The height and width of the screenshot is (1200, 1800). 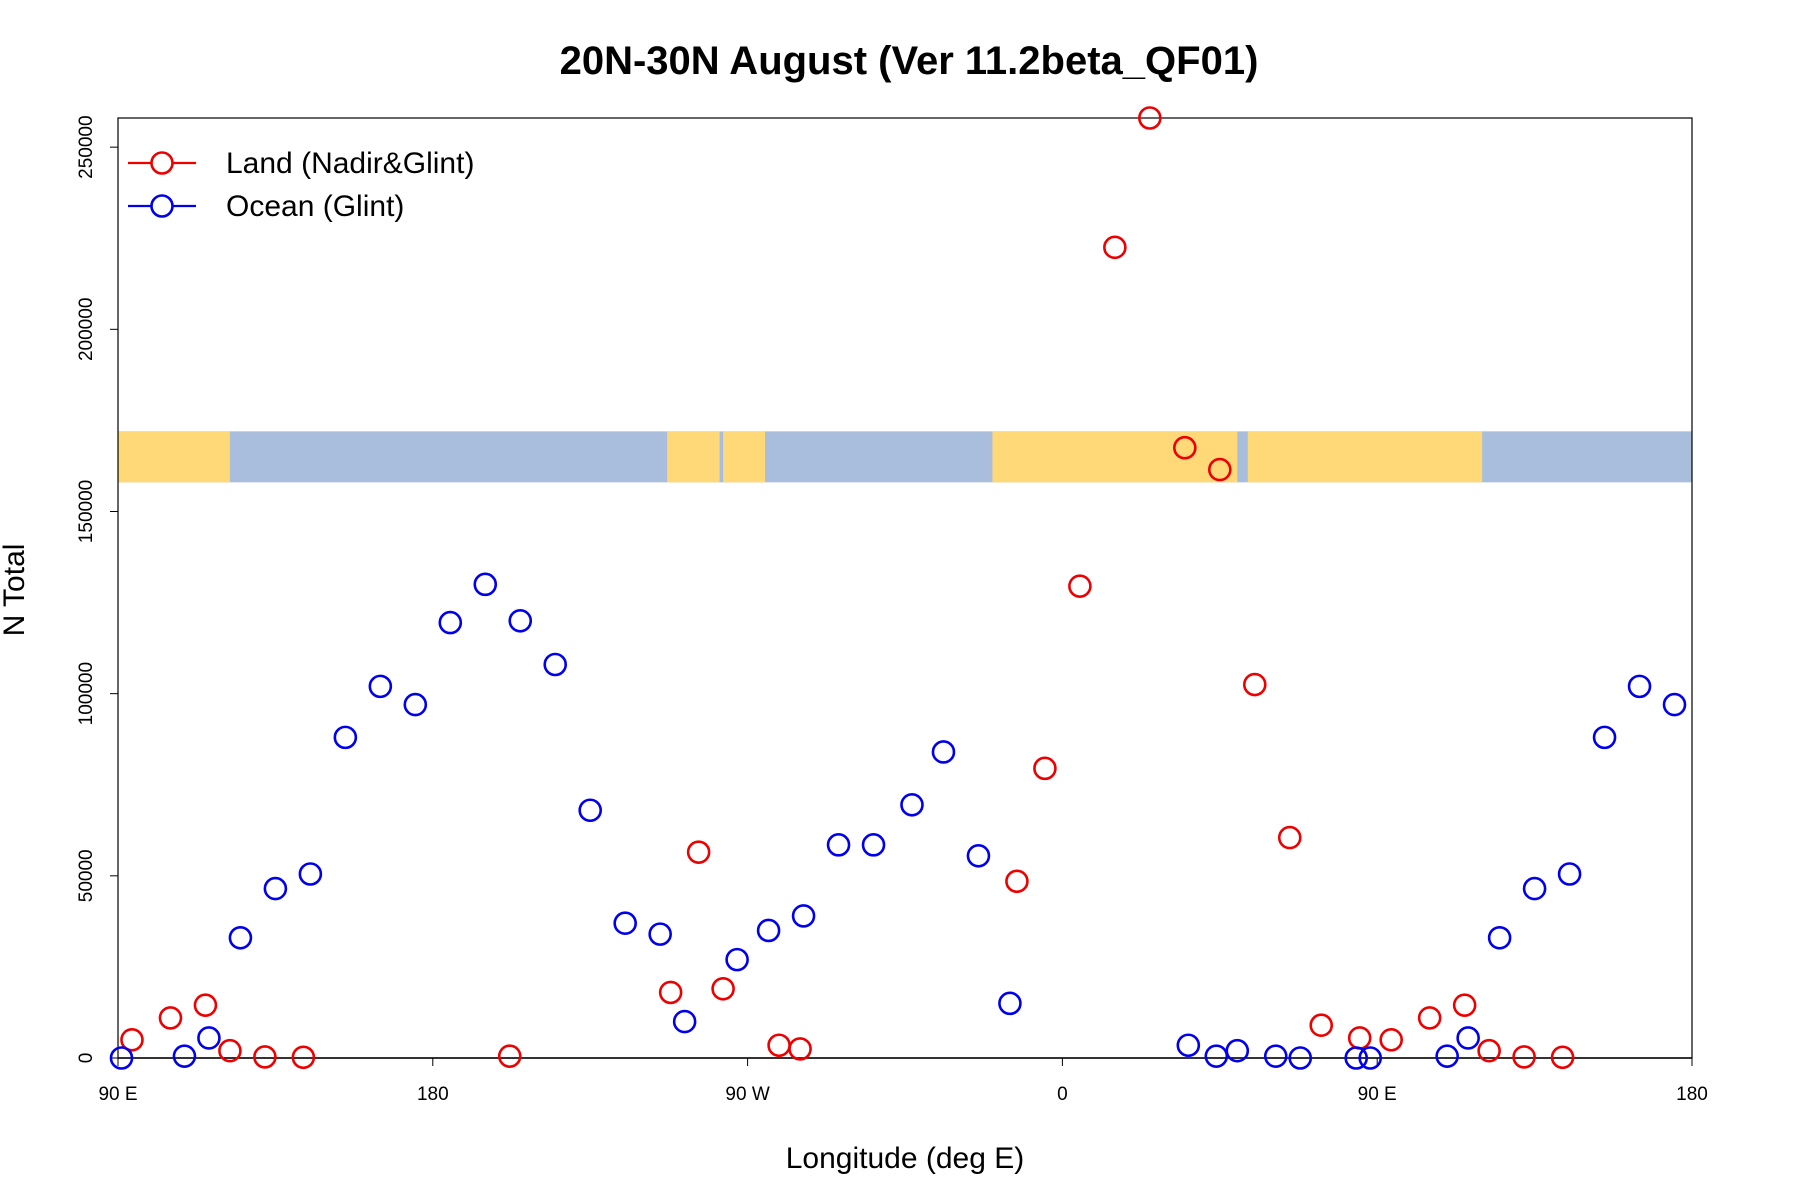 What do you see at coordinates (86, 146) in the screenshot?
I see `y-tick-label: 250000` at bounding box center [86, 146].